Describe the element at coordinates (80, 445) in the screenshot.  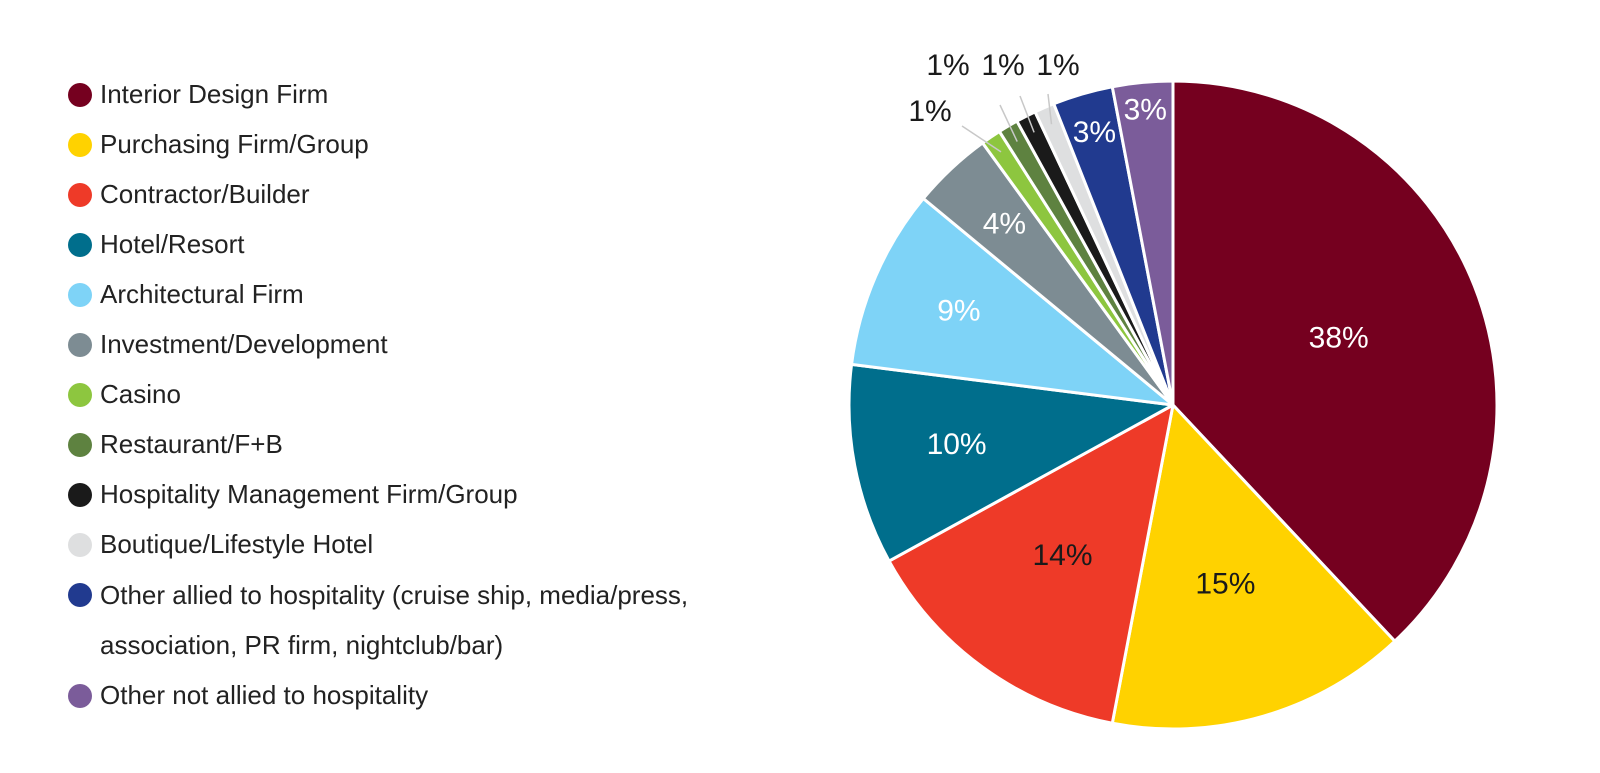
I see `legend-swatch-restaurant` at that location.